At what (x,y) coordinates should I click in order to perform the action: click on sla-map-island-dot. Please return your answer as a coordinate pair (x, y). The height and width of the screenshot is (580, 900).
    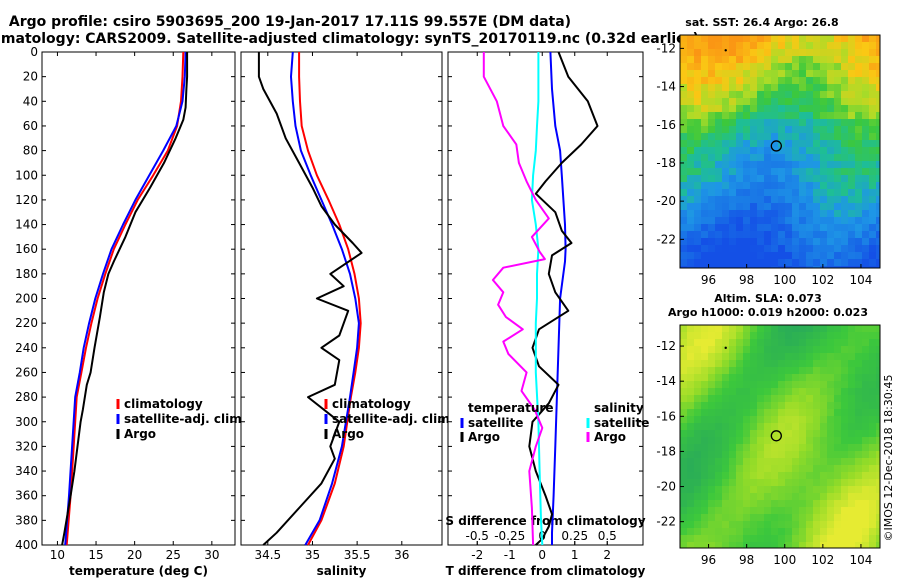
    Looking at the image, I should click on (725, 348).